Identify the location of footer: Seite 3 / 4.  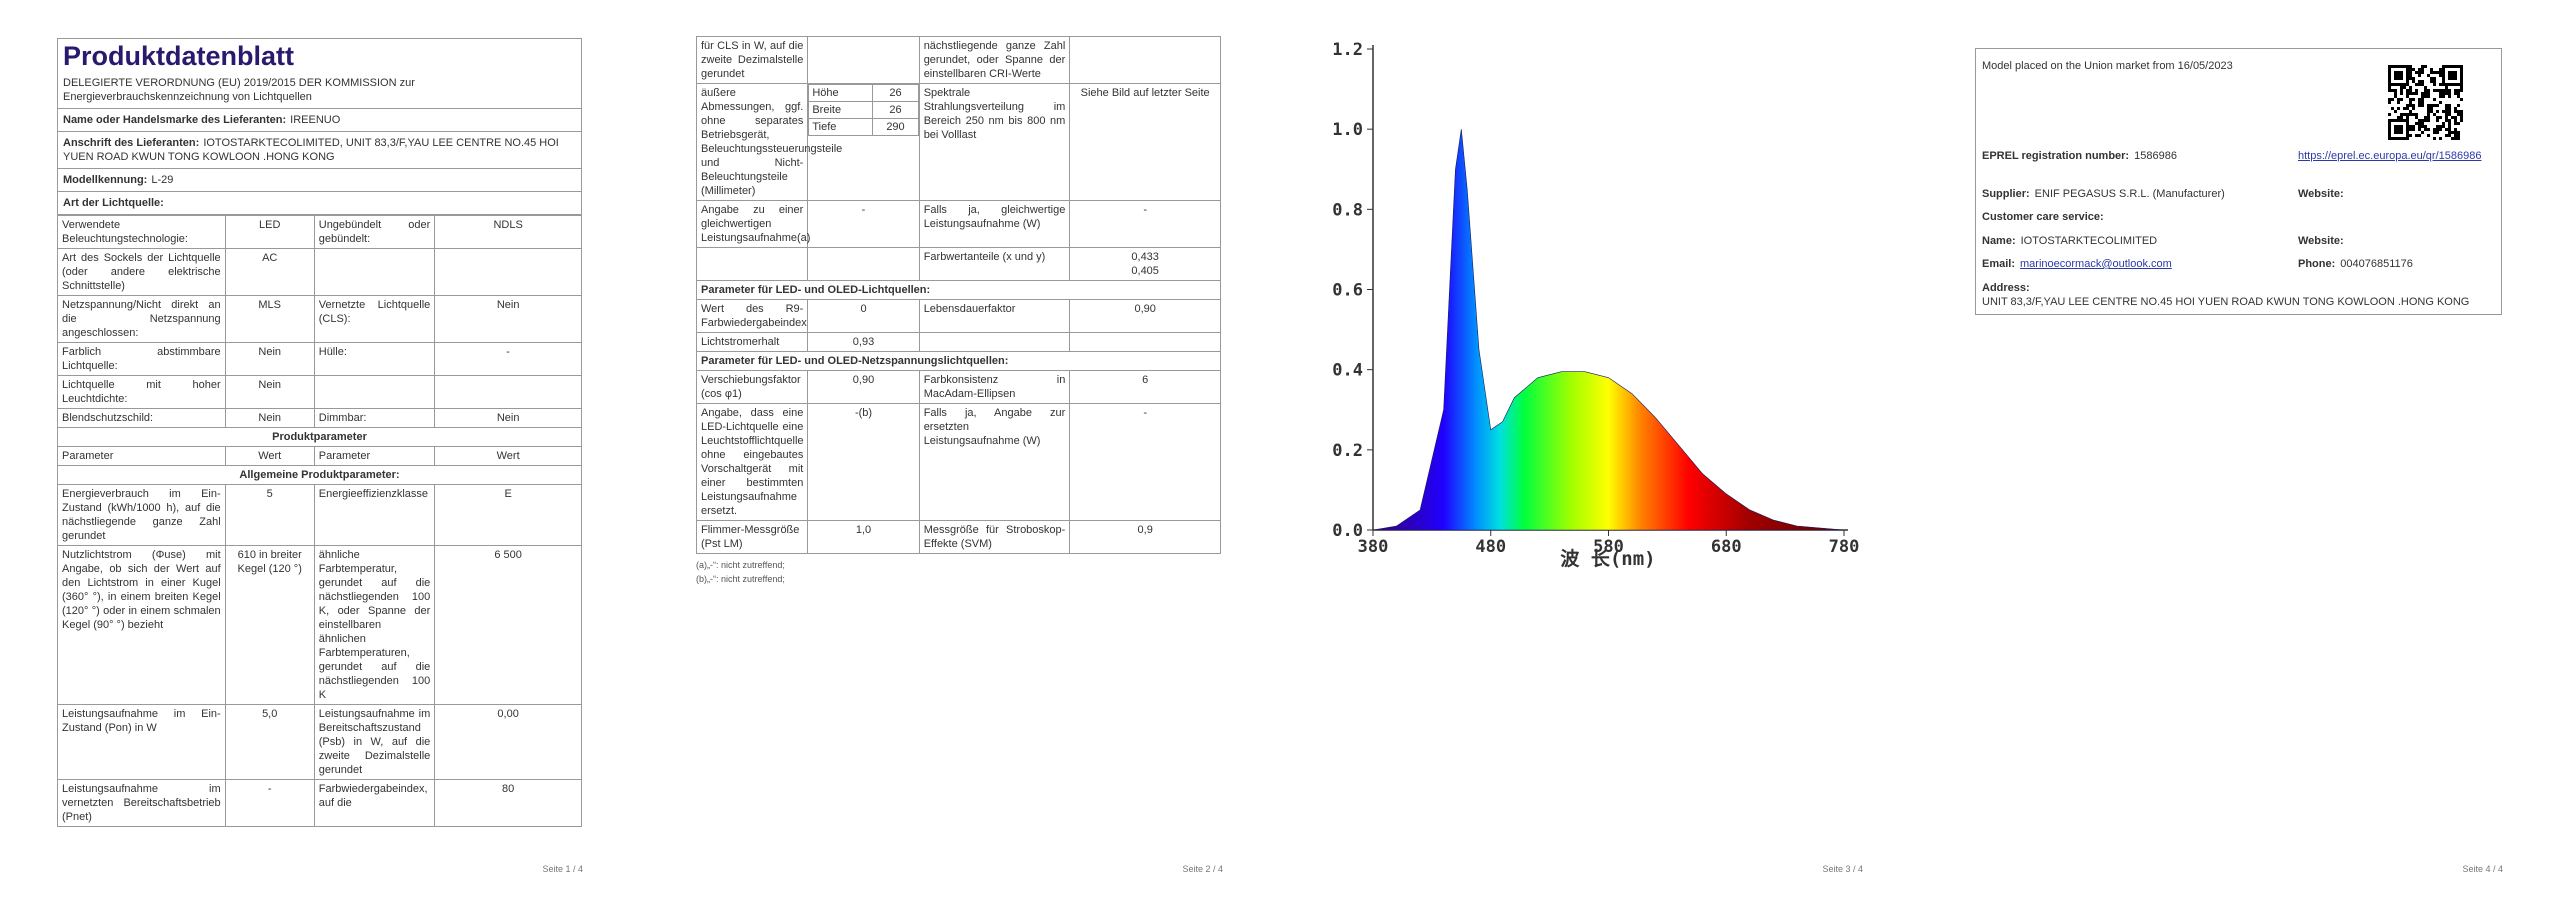
(1842, 869).